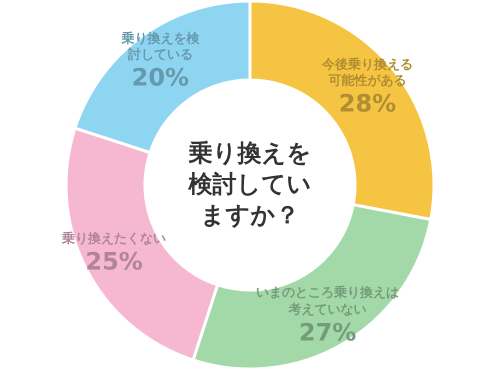  I want to click on data-label: 20%, so click(160, 77).